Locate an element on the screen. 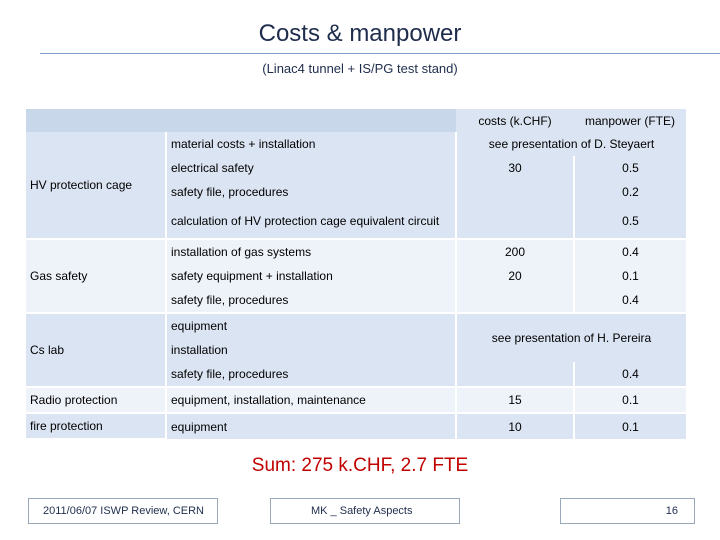 The height and width of the screenshot is (540, 720). table-row: safety equipment + installation 20 0.1 is located at coordinates (356, 276).